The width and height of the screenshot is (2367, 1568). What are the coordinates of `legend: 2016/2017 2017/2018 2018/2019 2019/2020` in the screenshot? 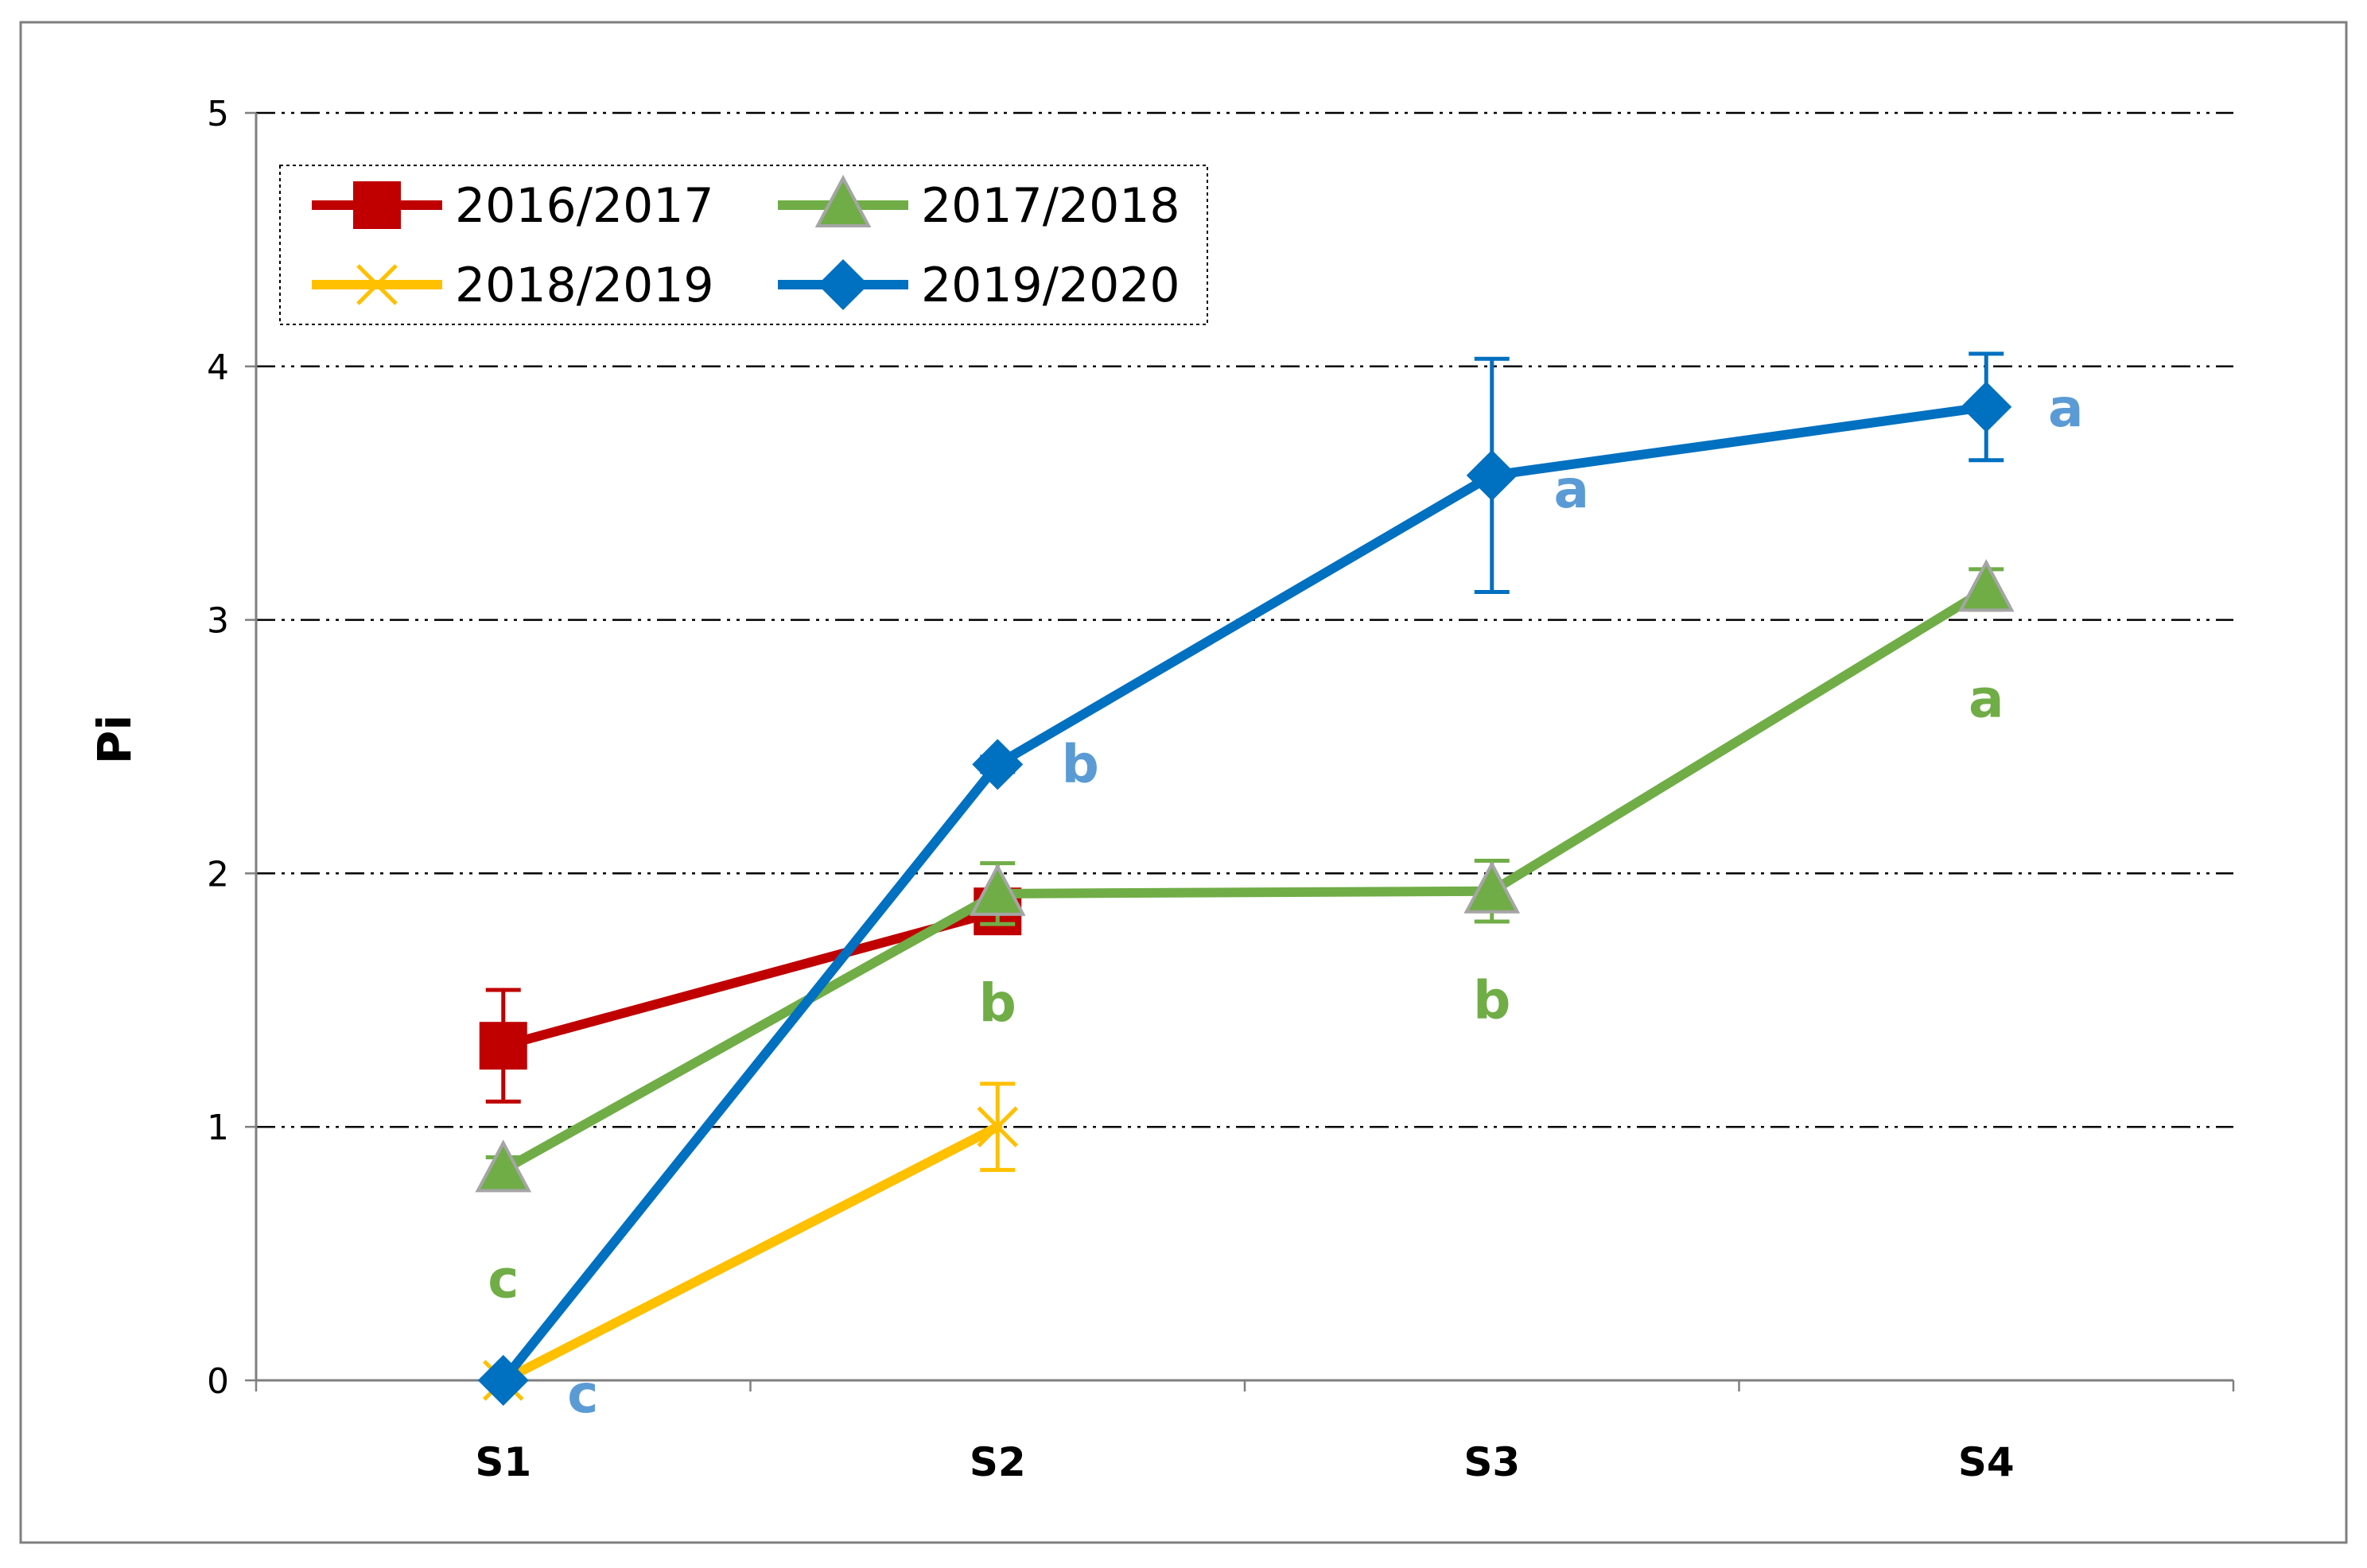 It's located at (743, 245).